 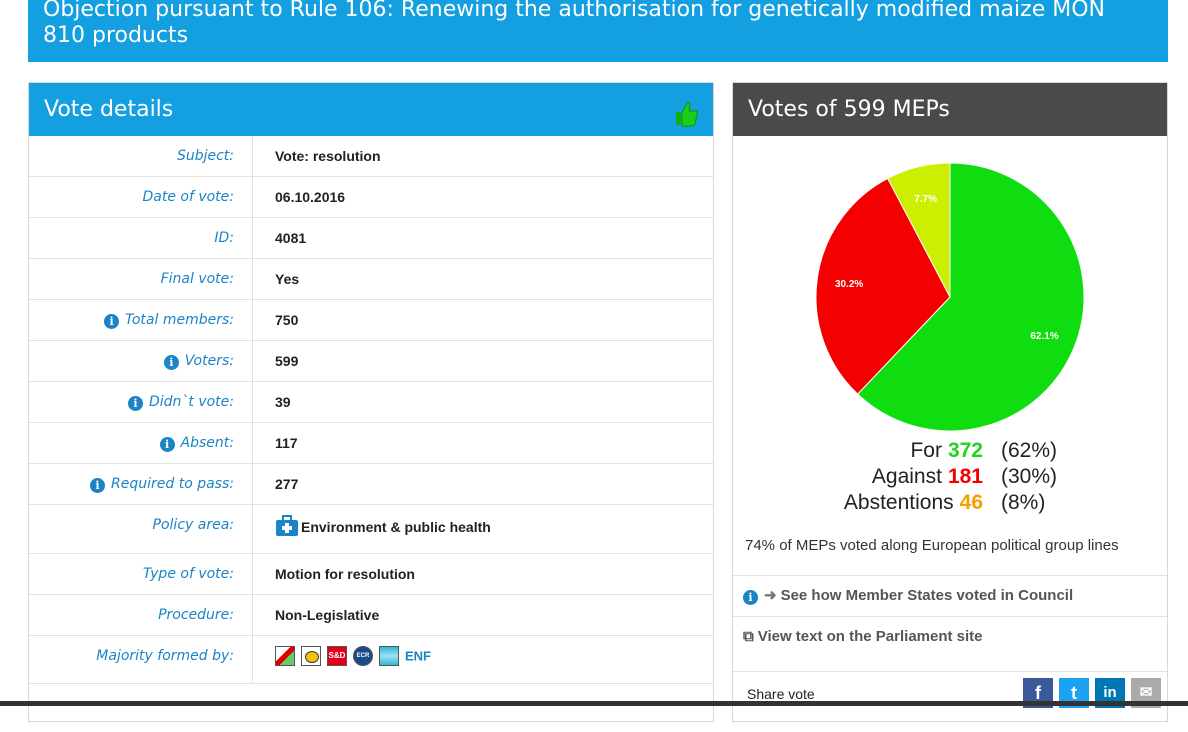 I want to click on detail-value: 39, so click(x=283, y=402).